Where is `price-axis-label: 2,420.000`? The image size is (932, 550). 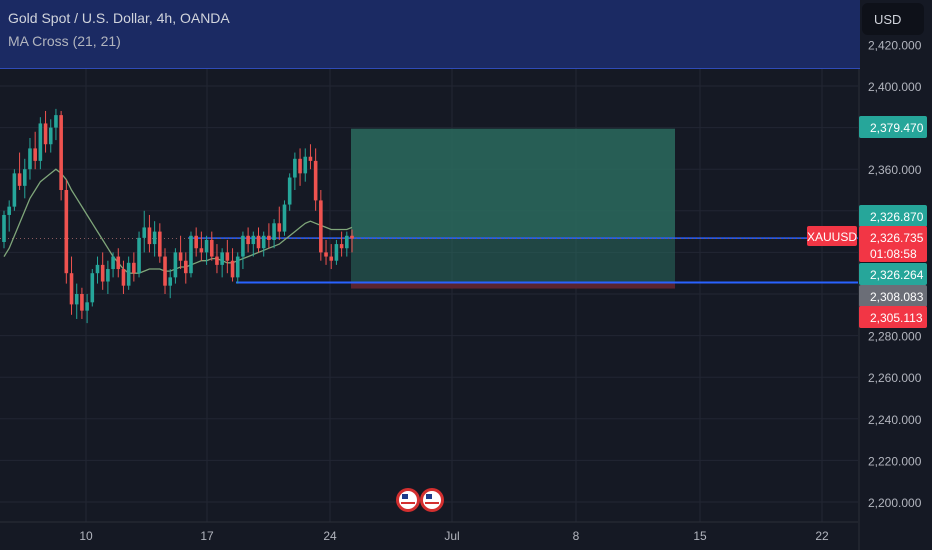 price-axis-label: 2,420.000 is located at coordinates (895, 45).